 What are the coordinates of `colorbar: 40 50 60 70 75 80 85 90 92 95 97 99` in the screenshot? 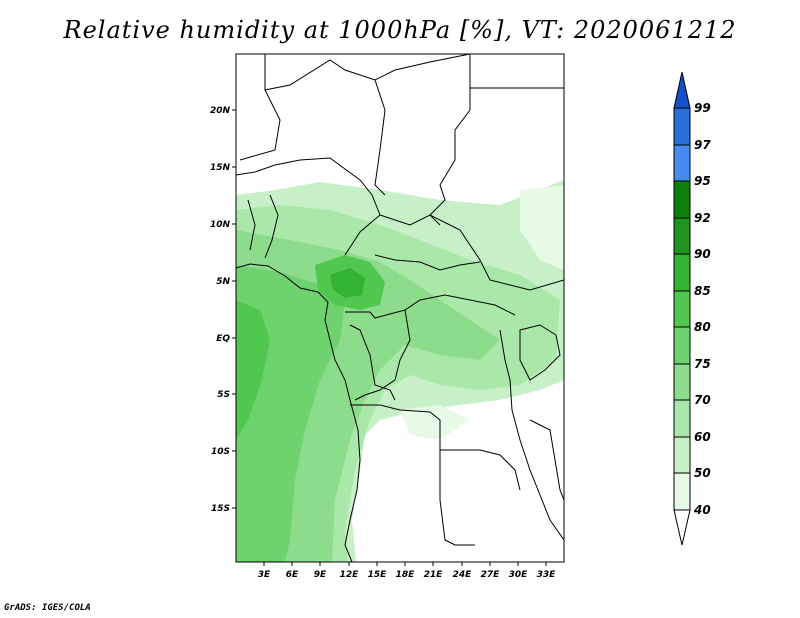 It's located at (692, 308).